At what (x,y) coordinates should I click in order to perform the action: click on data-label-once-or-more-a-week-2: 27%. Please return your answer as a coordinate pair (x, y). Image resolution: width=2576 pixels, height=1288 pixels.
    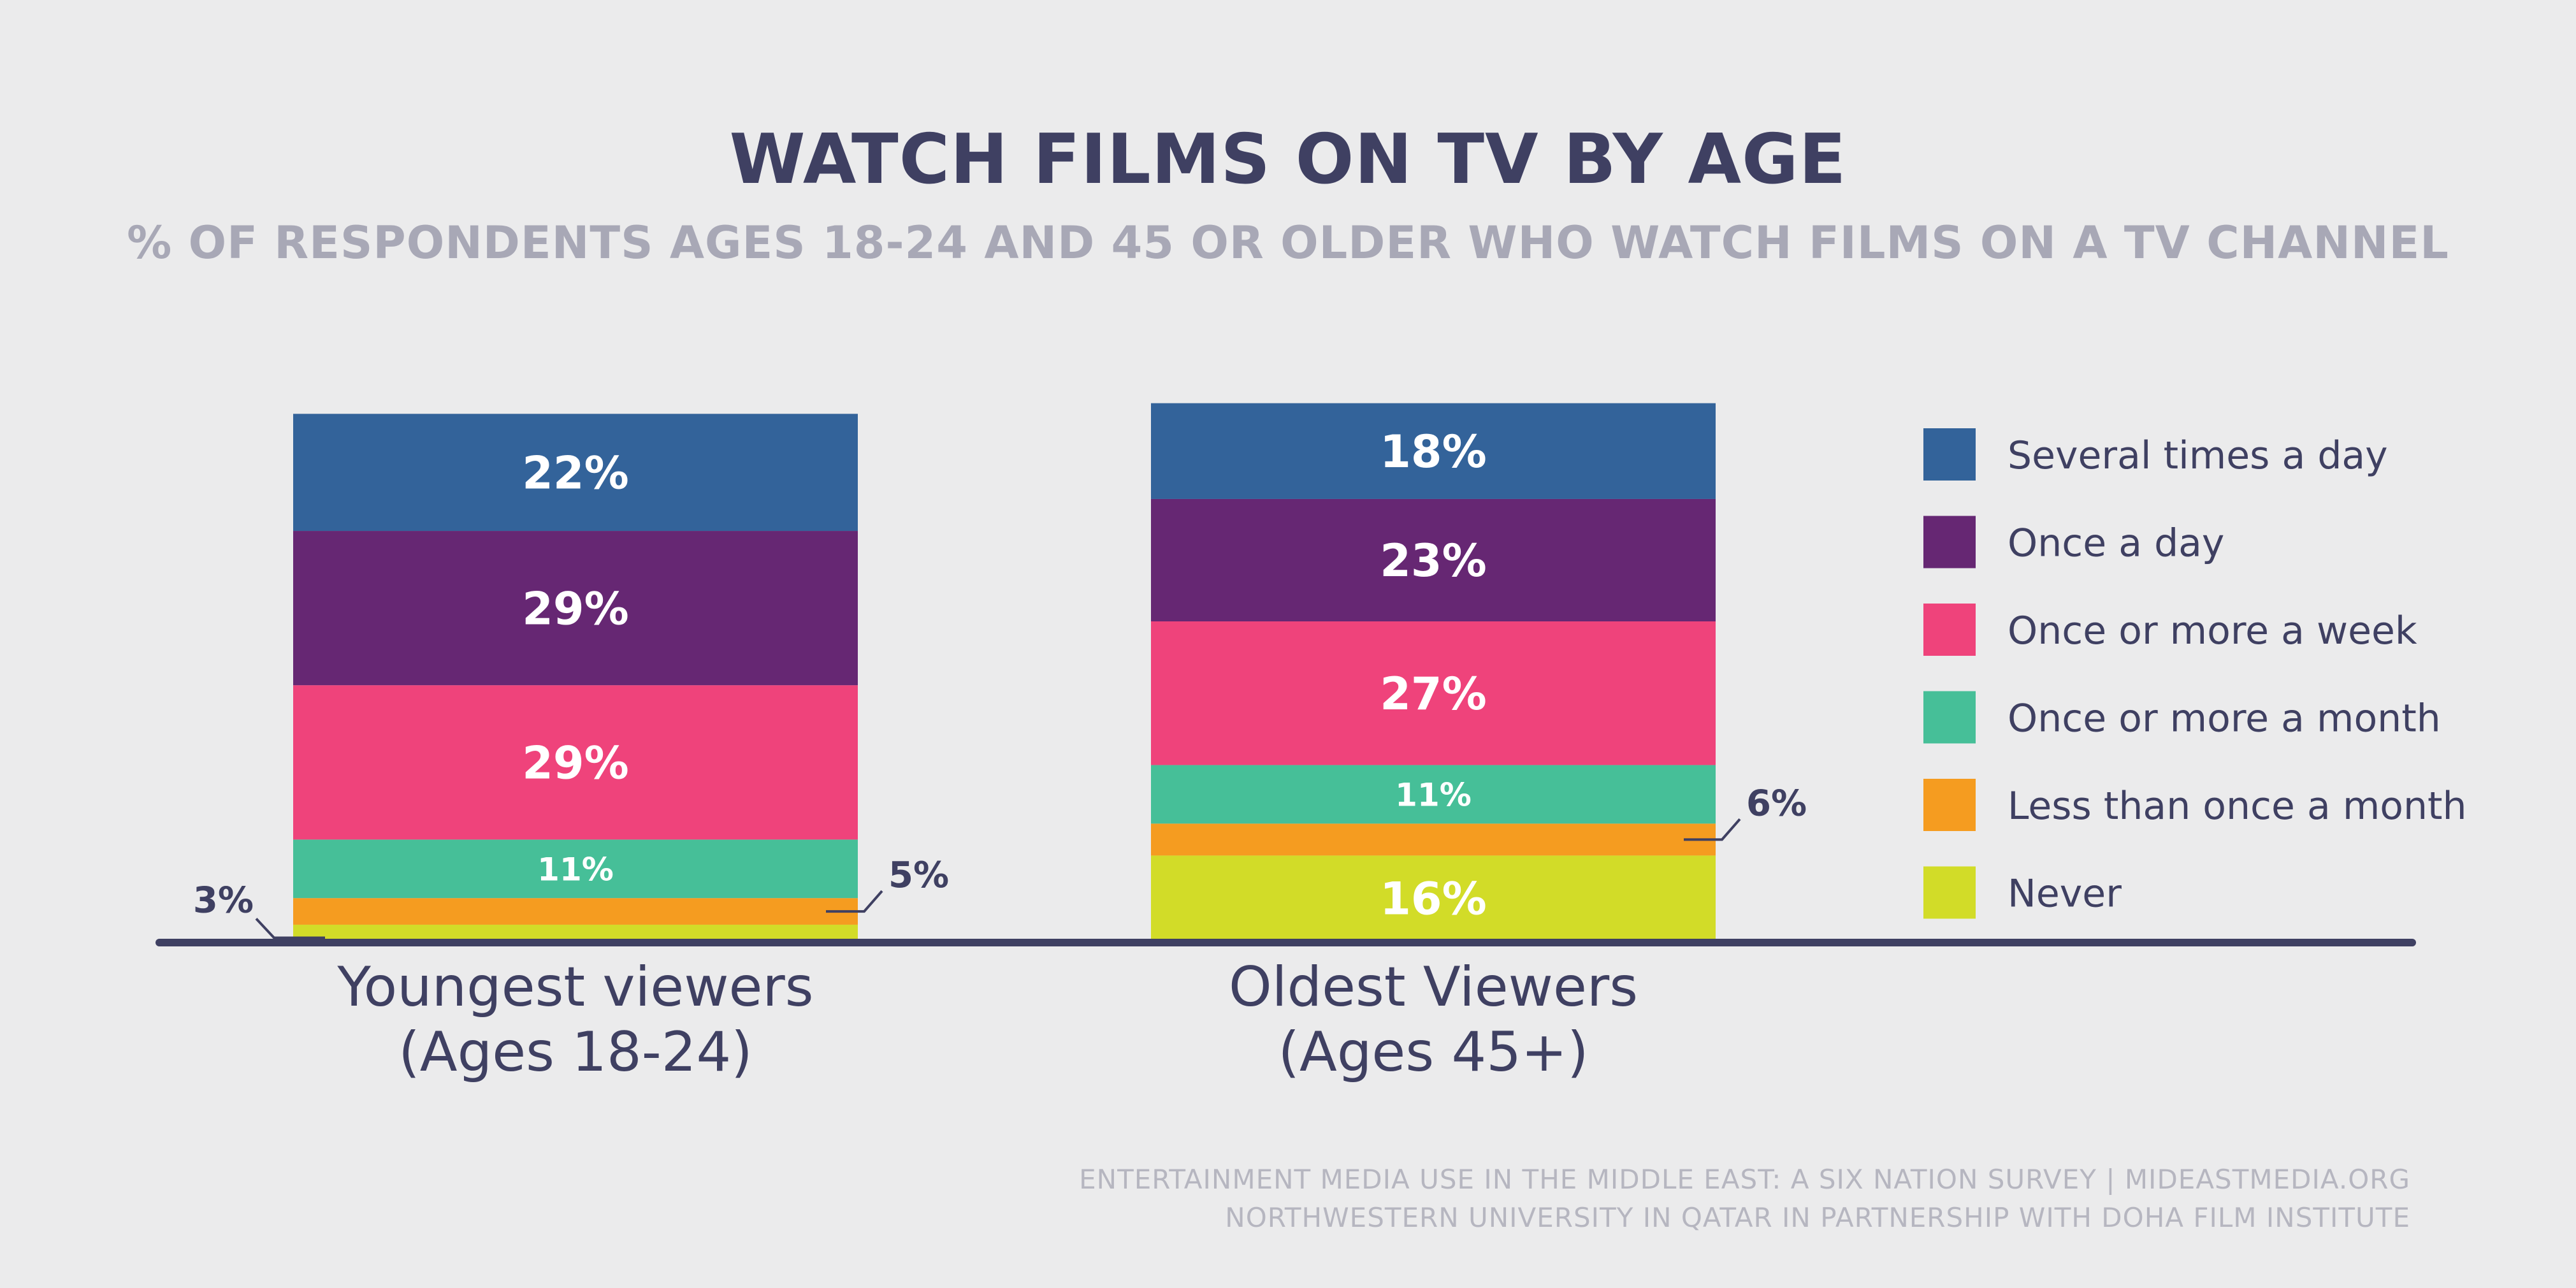
    Looking at the image, I should click on (1433, 694).